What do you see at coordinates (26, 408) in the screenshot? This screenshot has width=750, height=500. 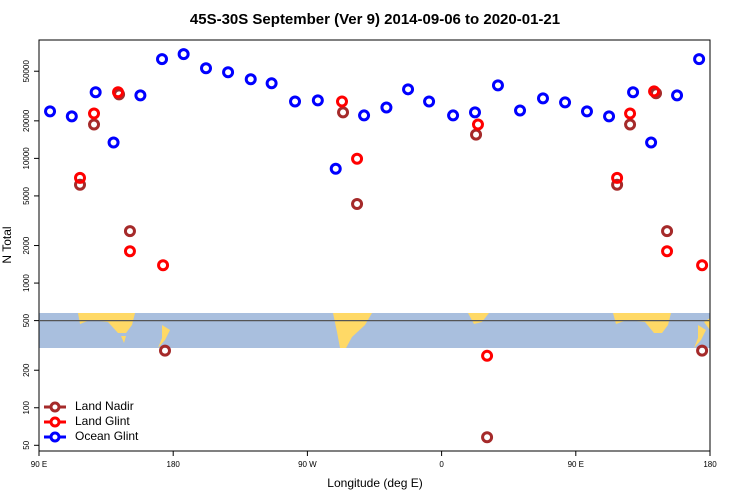 I see `y-tick-label: 100` at bounding box center [26, 408].